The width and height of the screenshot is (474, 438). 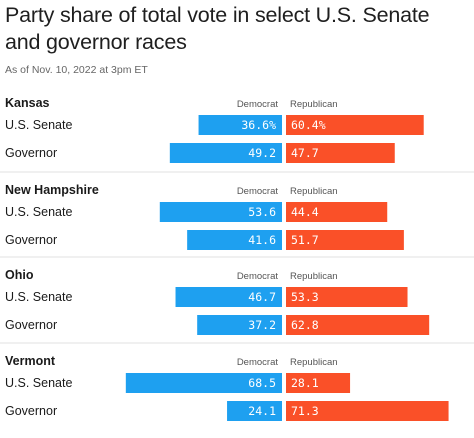 What do you see at coordinates (305, 240) in the screenshot?
I see `value-republican-new-hampshire-governor: 51.7` at bounding box center [305, 240].